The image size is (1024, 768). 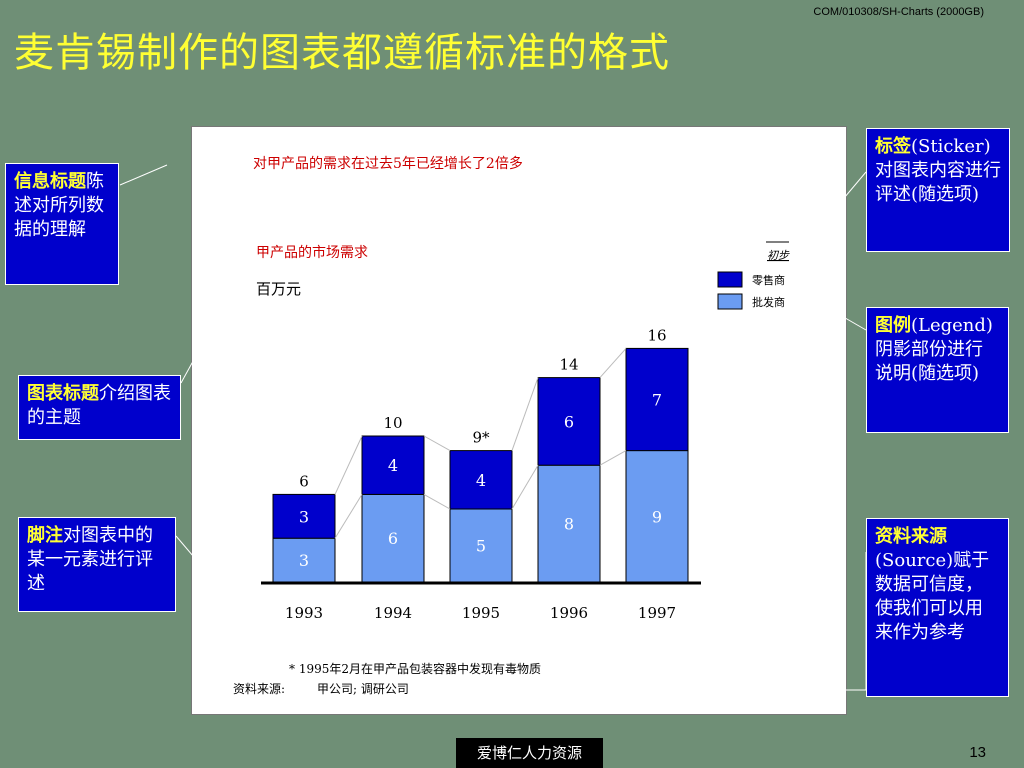 I want to click on source-text: 甲公司; 调研公司, so click(x=363, y=689).